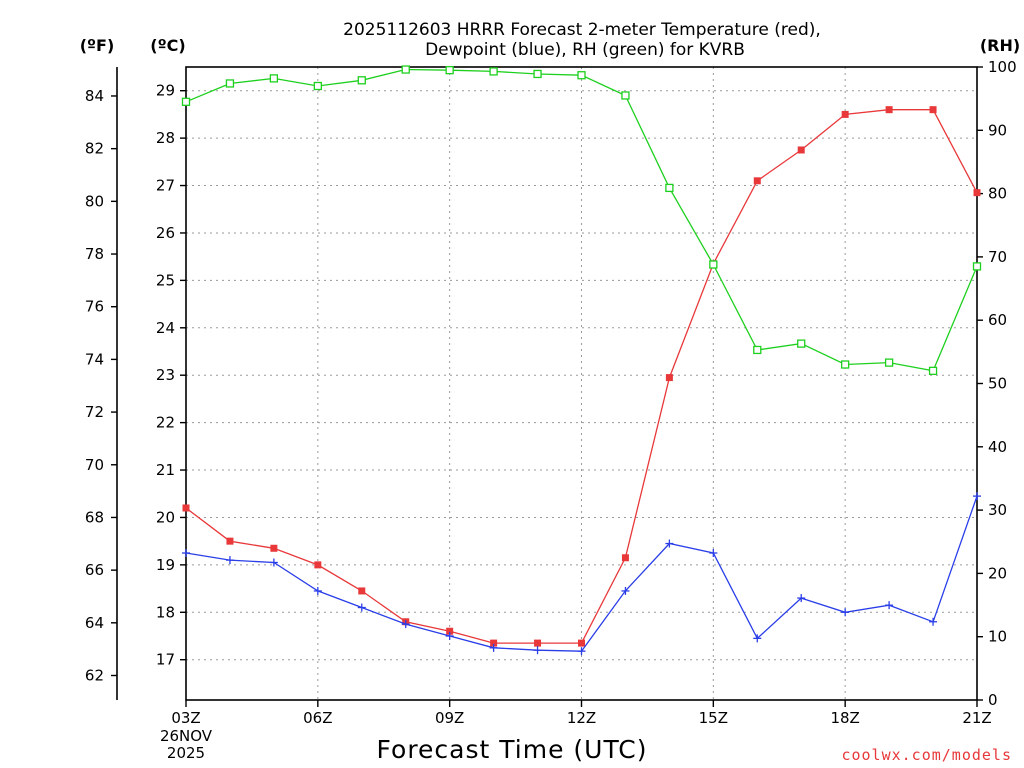 This screenshot has width=1024, height=768. I want to click on fahrenheit-tick-label: 84, so click(94, 96).